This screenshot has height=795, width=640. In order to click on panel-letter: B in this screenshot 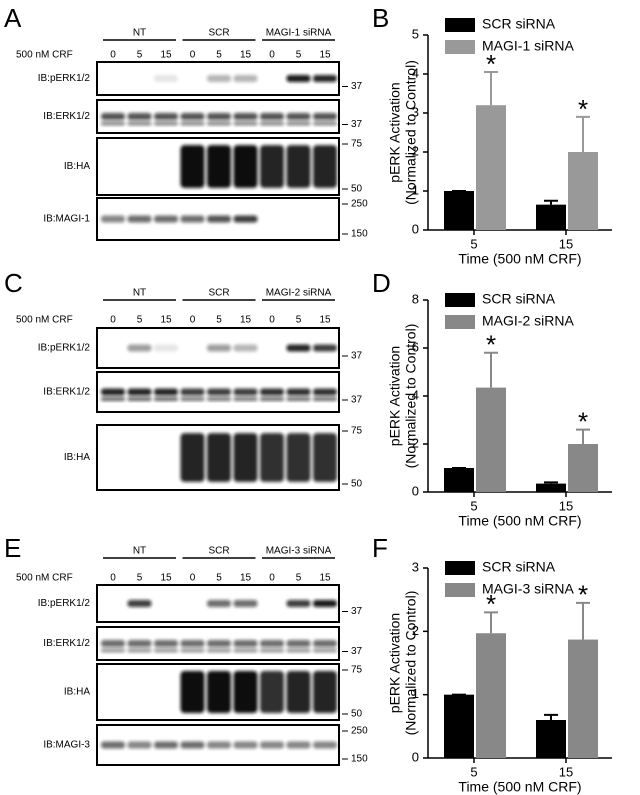, I will do `click(380, 18)`.